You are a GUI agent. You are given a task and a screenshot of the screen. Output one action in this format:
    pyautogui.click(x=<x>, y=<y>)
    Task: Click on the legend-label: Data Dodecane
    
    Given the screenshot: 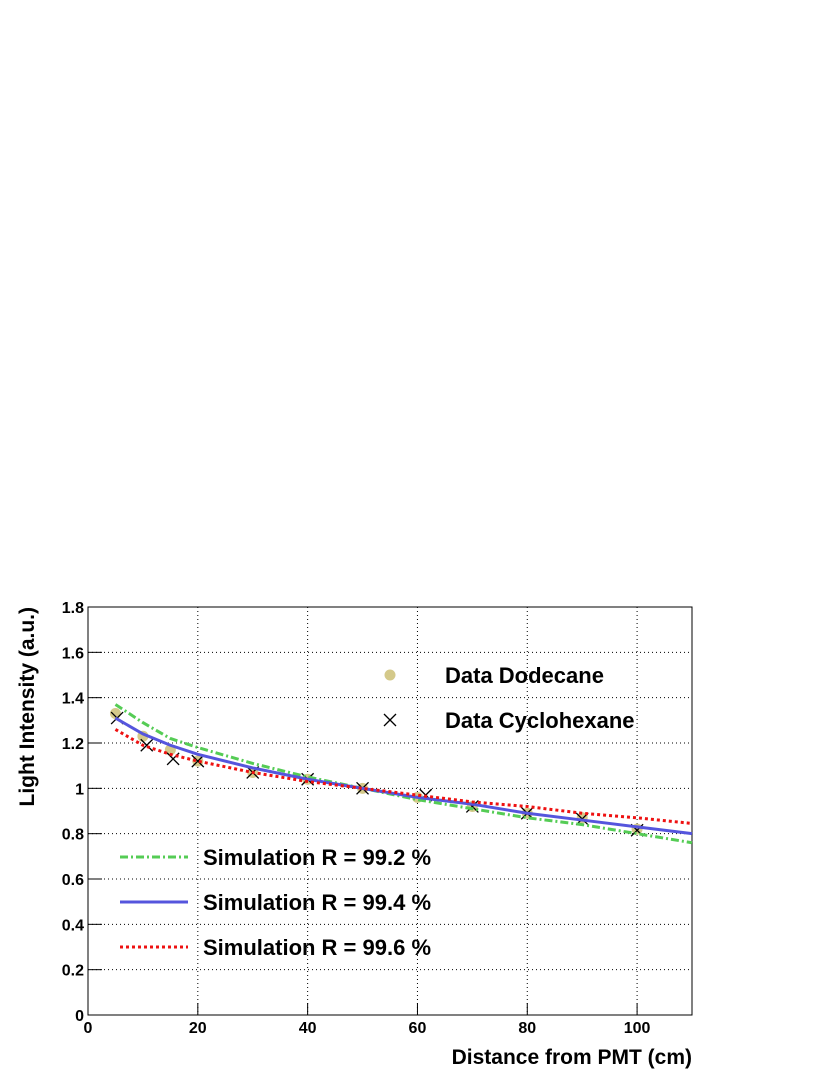 What is the action you would take?
    pyautogui.click(x=524, y=675)
    